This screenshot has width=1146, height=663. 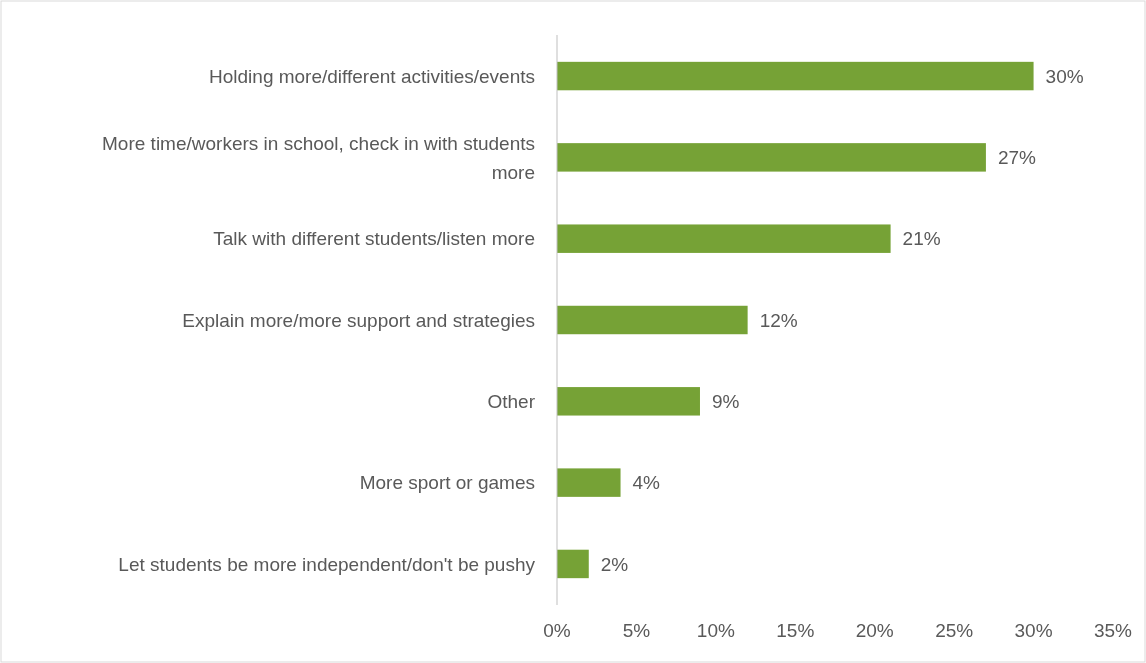 What do you see at coordinates (646, 483) in the screenshot?
I see `data-label: 4%` at bounding box center [646, 483].